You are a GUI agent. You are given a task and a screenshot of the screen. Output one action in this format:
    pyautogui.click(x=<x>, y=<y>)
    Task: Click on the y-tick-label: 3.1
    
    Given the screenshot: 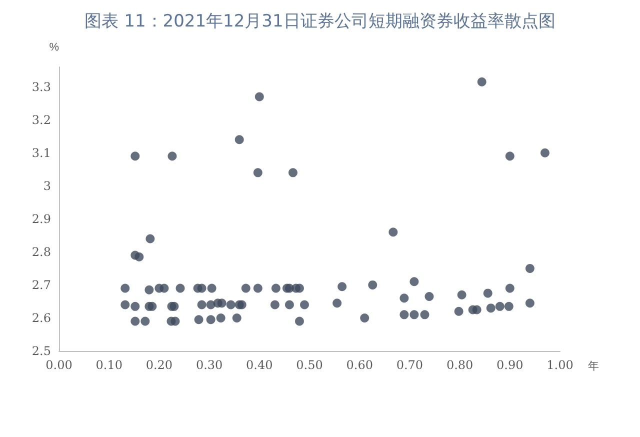 What is the action you would take?
    pyautogui.click(x=41, y=153)
    